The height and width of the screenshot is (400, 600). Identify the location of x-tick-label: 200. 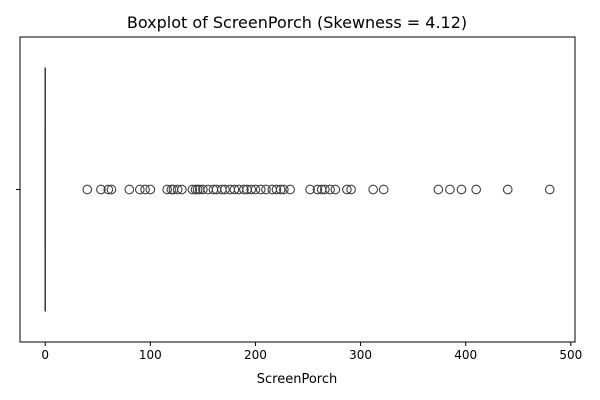
(255, 355).